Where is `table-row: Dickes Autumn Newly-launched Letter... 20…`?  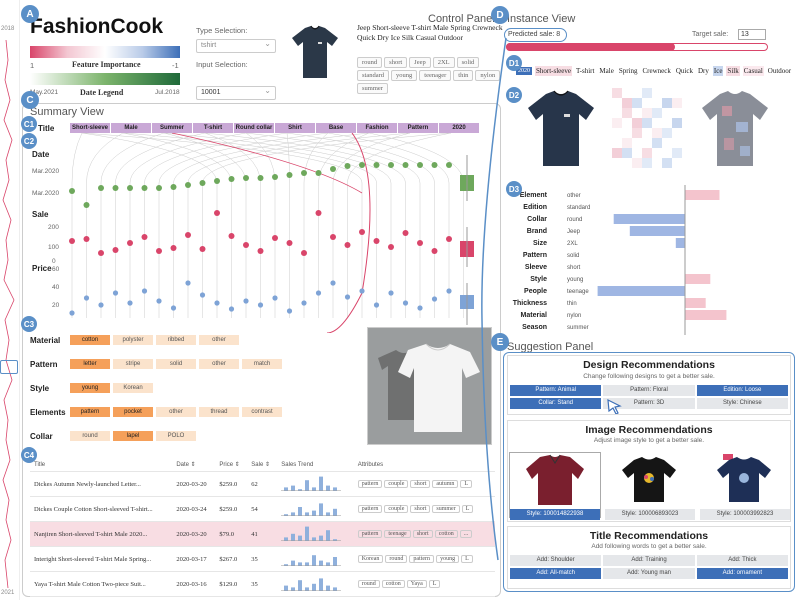 table-row: Dickes Autumn Newly-launched Letter... 20… is located at coordinates (262, 484).